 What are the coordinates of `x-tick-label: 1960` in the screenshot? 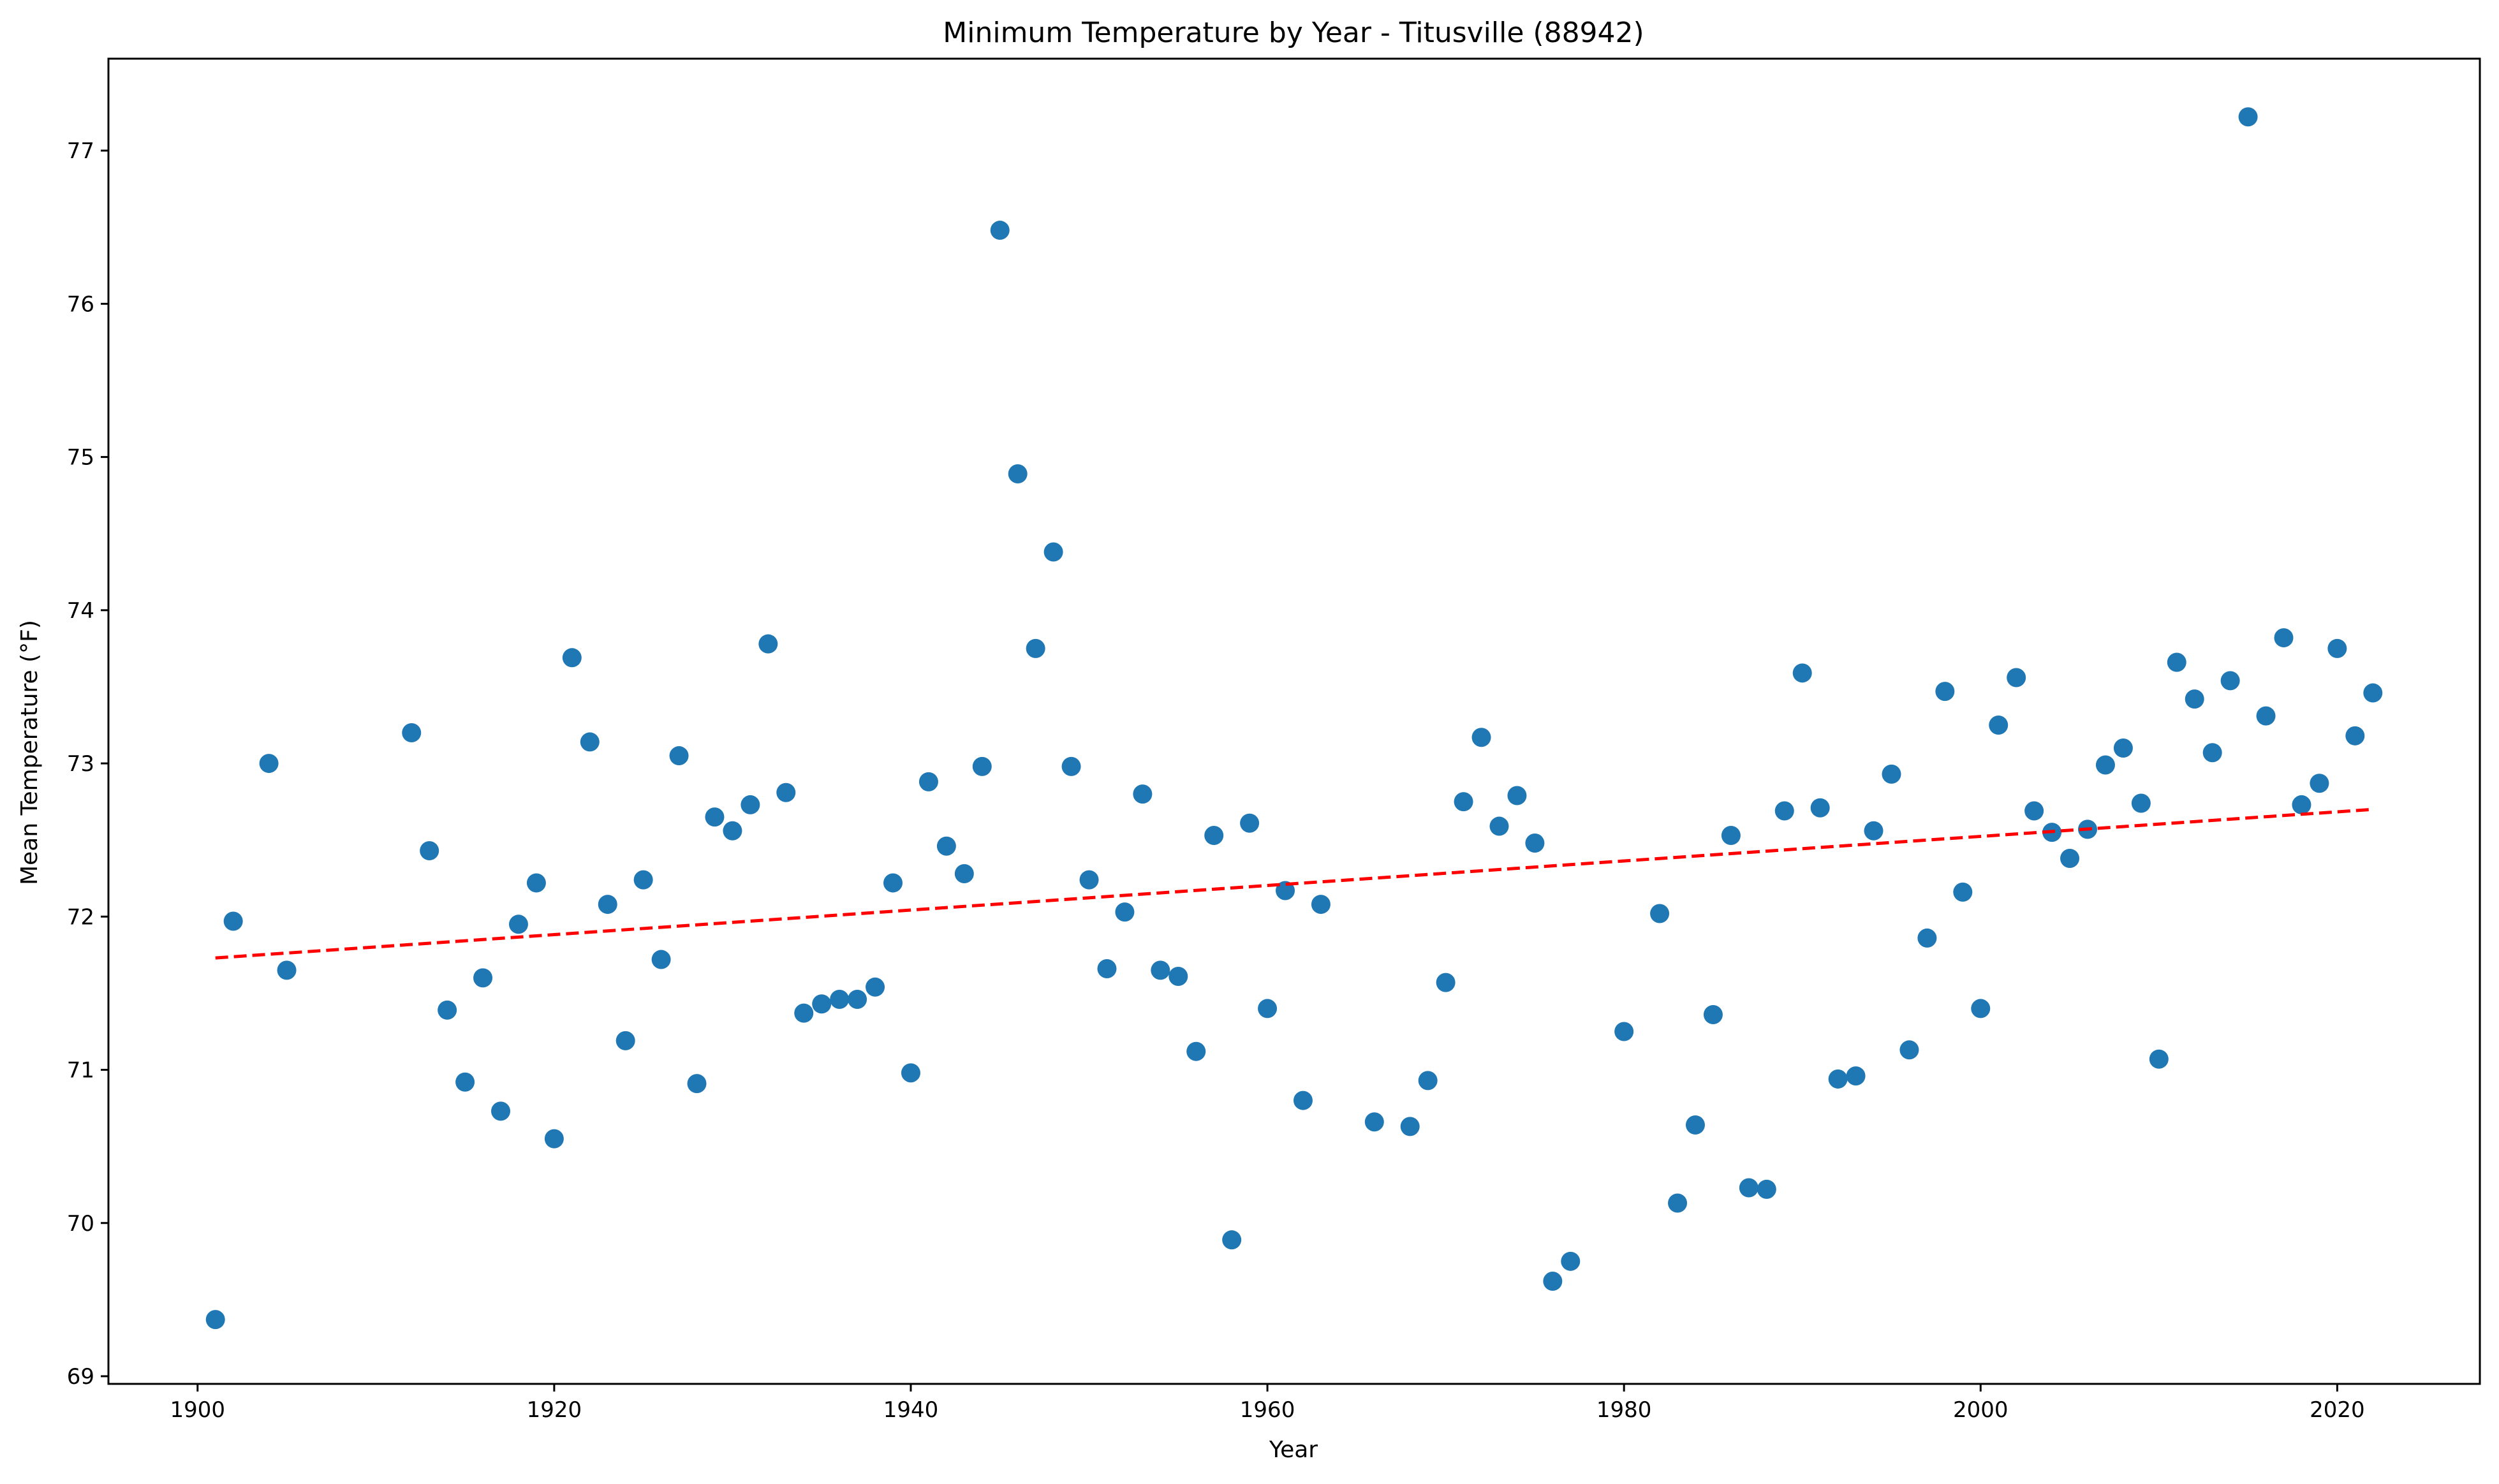 It's located at (1268, 1410).